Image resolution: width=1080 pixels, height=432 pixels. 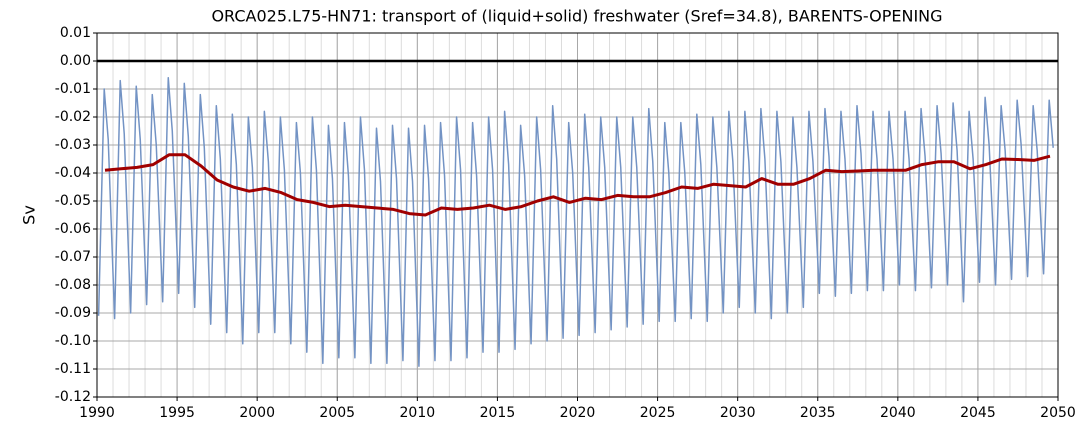 I want to click on x-tick-label: 1995, so click(x=177, y=413).